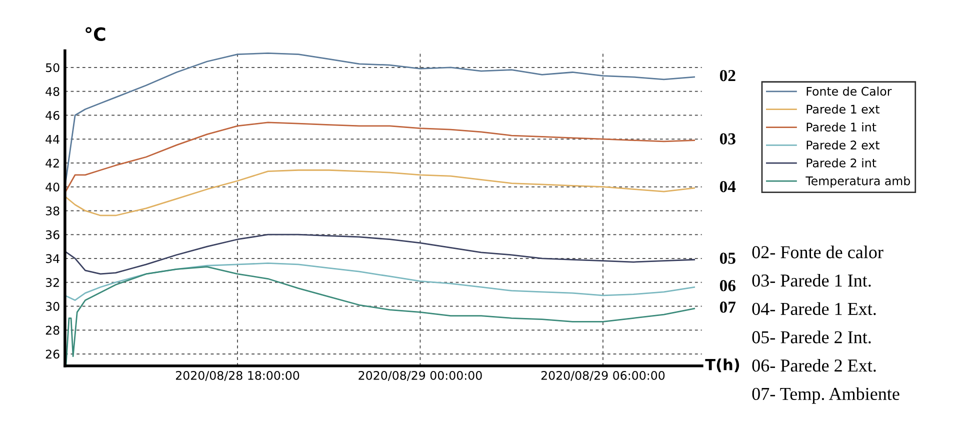 This screenshot has height=423, width=955. What do you see at coordinates (53, 187) in the screenshot?
I see `y-tick-label: 40` at bounding box center [53, 187].